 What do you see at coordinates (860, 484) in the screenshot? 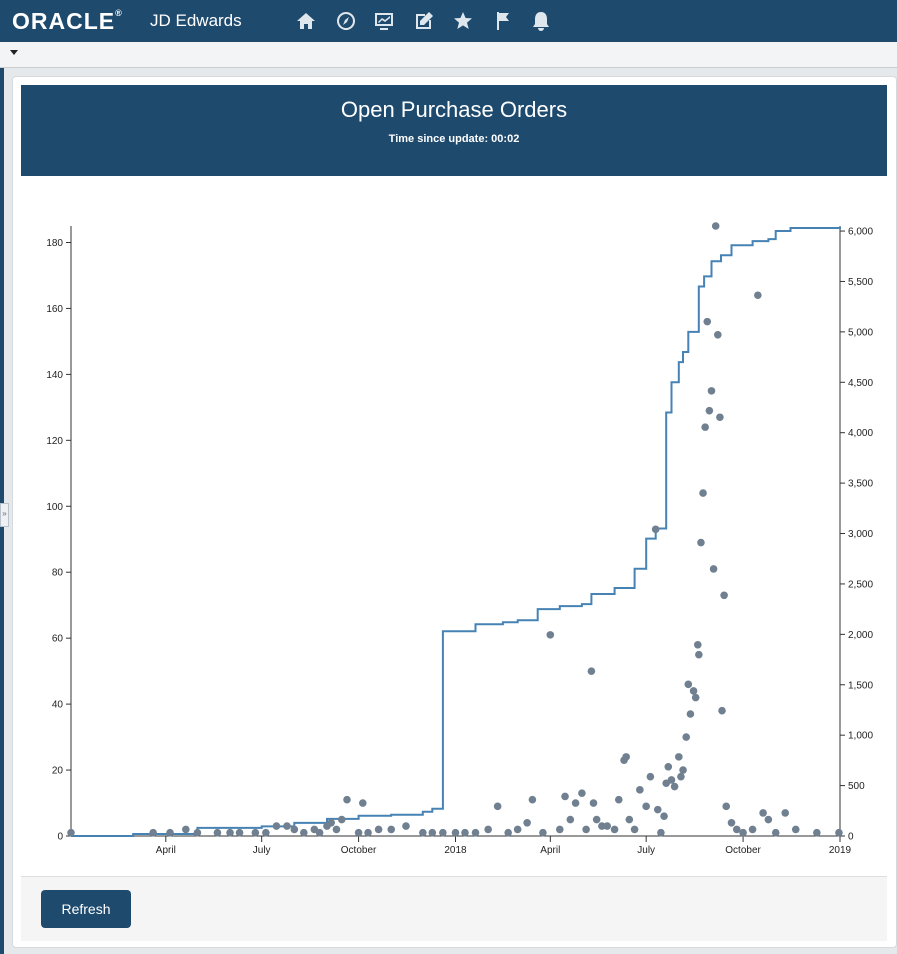
I see `right-tick-label: 3,500` at bounding box center [860, 484].